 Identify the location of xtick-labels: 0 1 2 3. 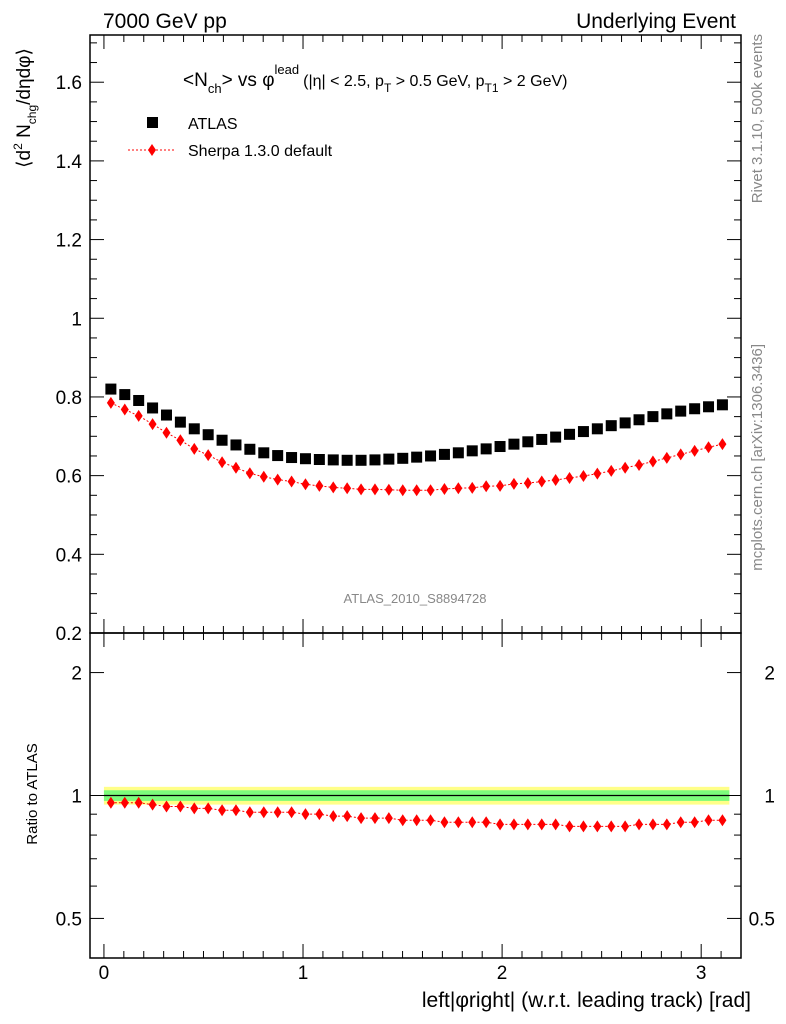
(403, 973).